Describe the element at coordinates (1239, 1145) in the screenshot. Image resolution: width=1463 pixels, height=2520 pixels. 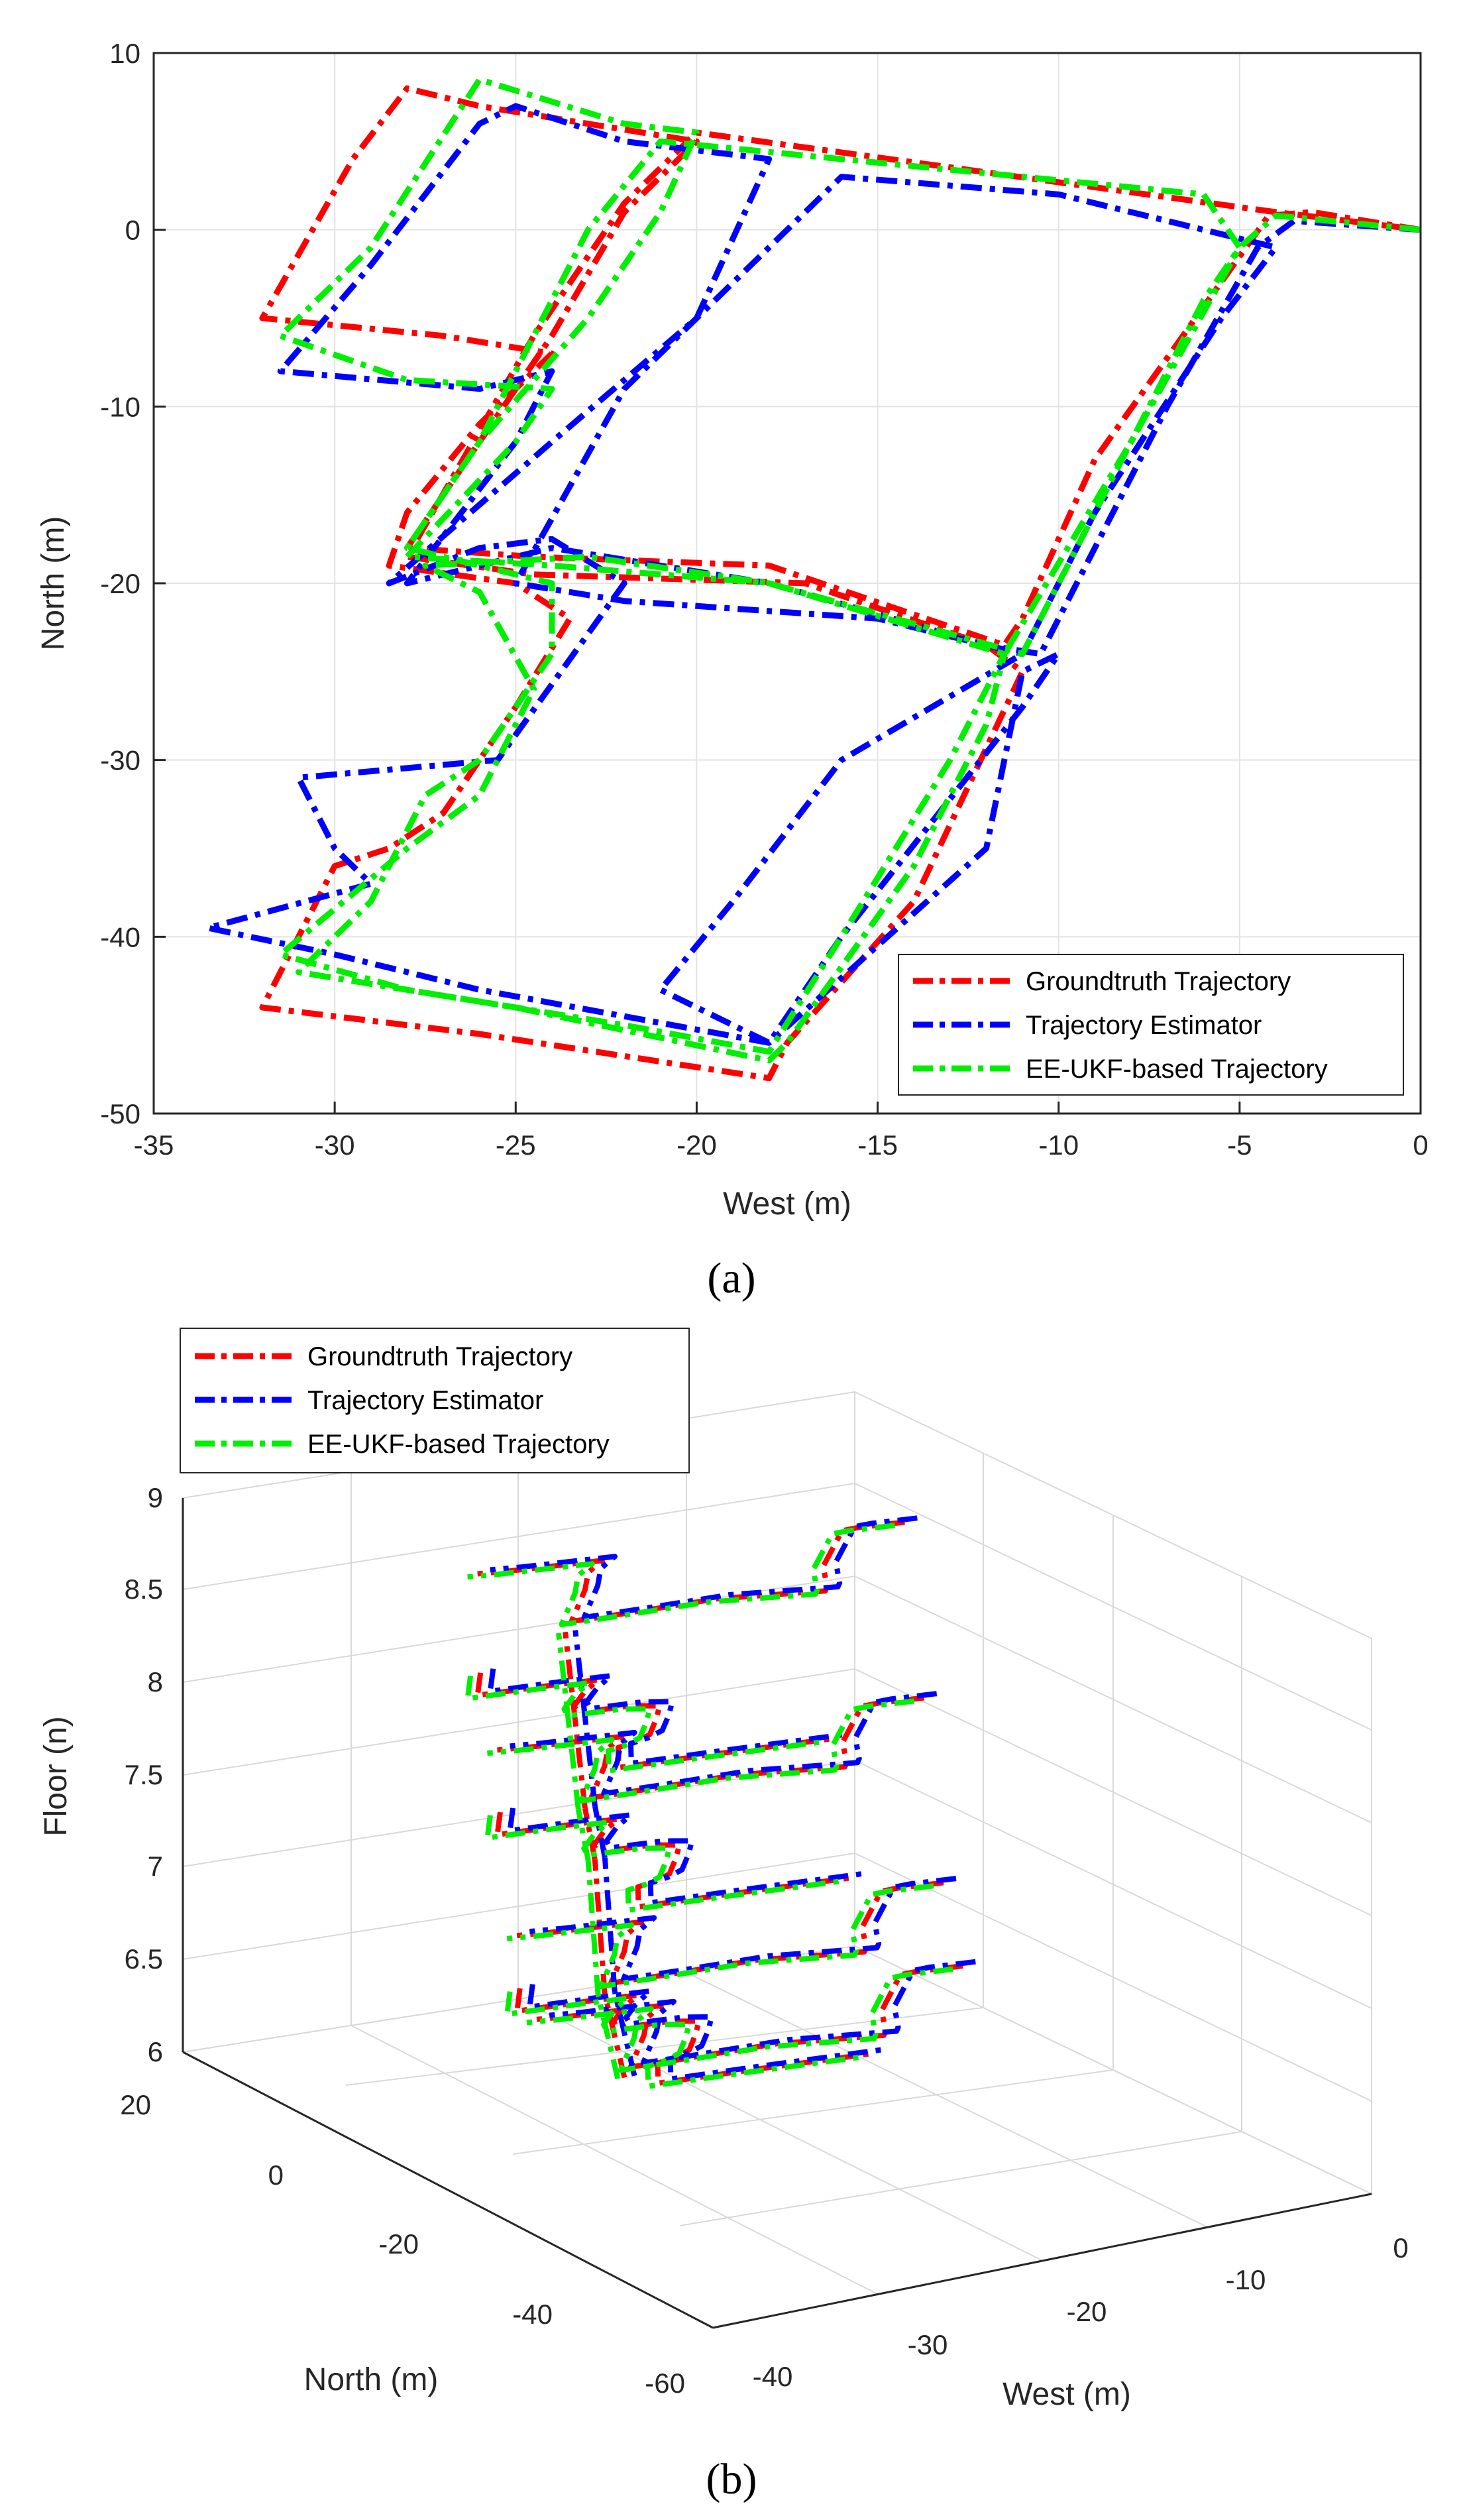
I see `panel-a-xtick-6: -5` at that location.